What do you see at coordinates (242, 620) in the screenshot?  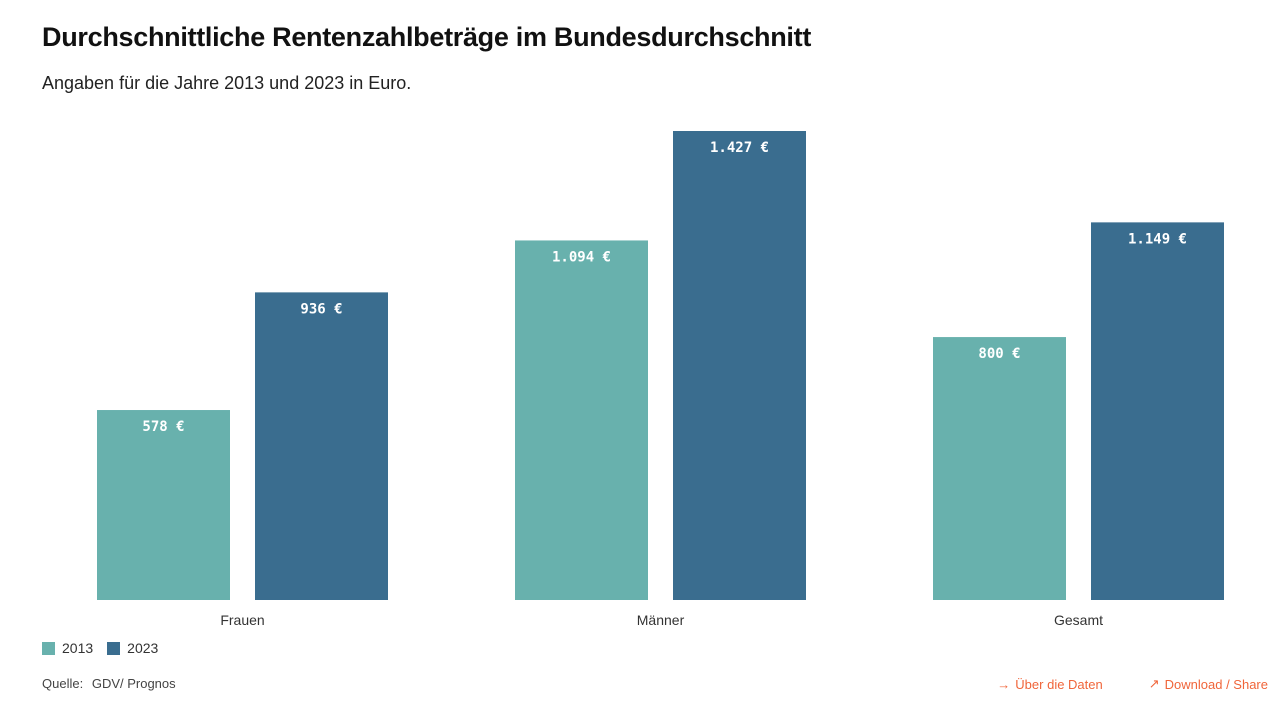 I see `category-label-frauen: Frauen` at bounding box center [242, 620].